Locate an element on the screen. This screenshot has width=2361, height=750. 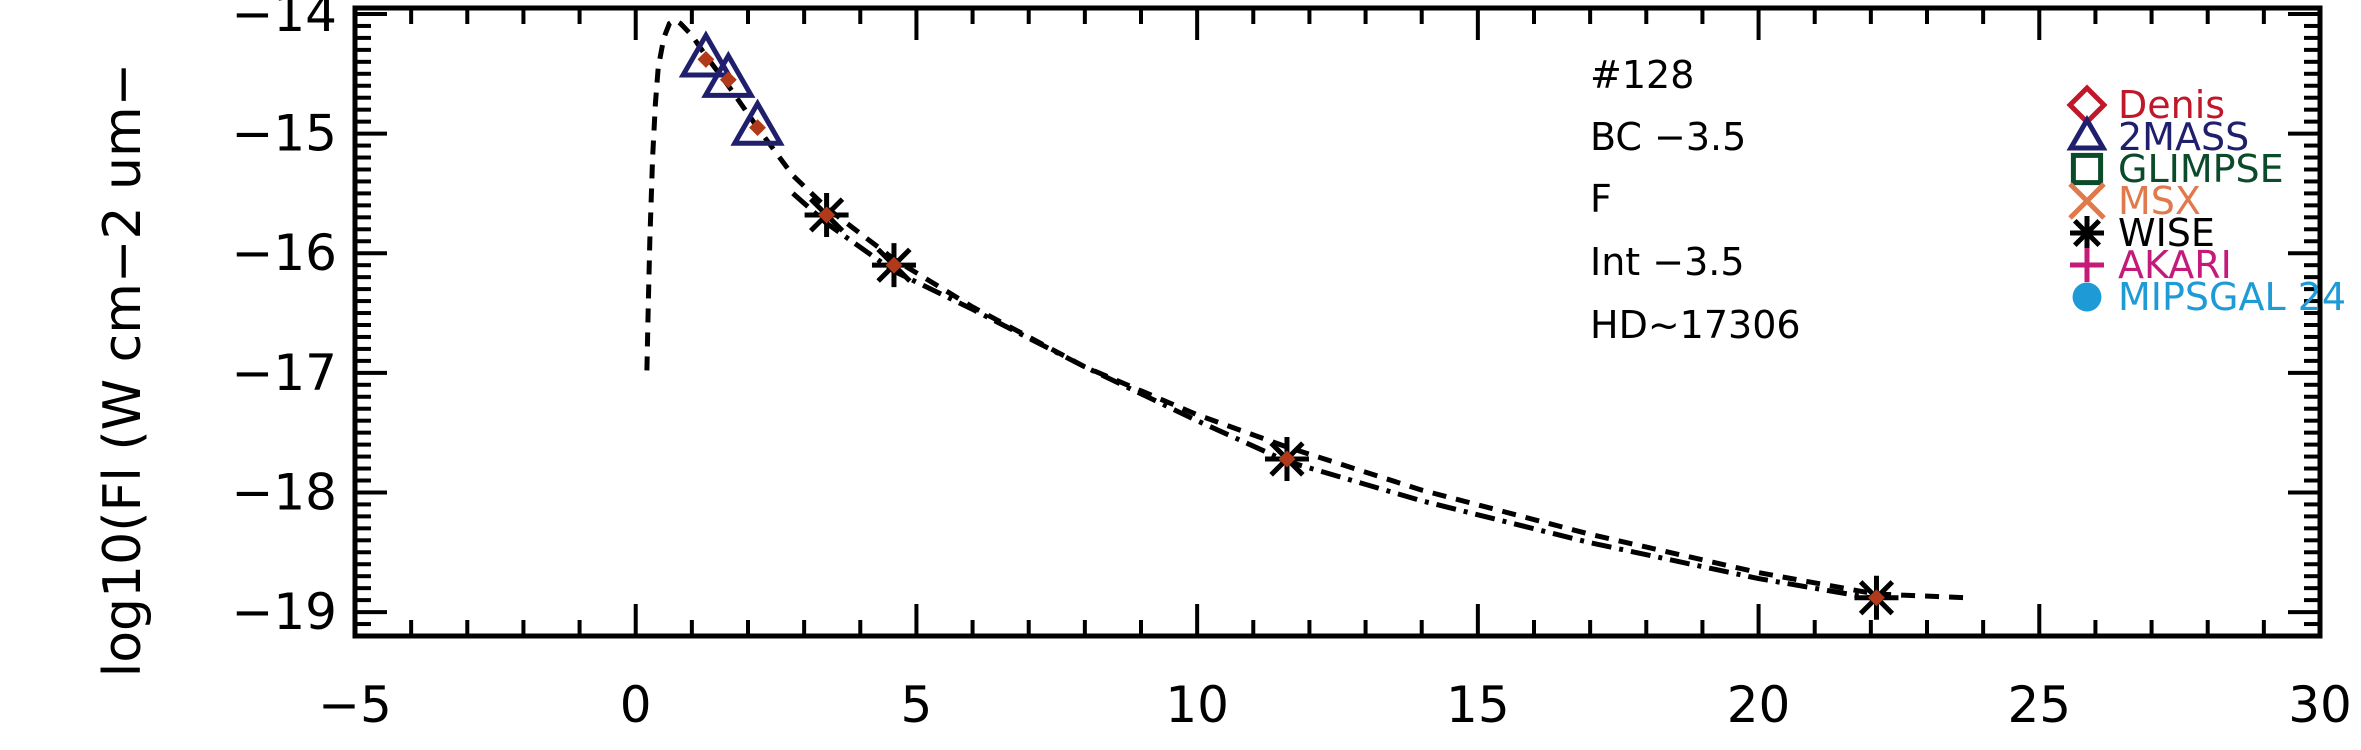
x-tick-label: −5 is located at coordinates (355, 705).